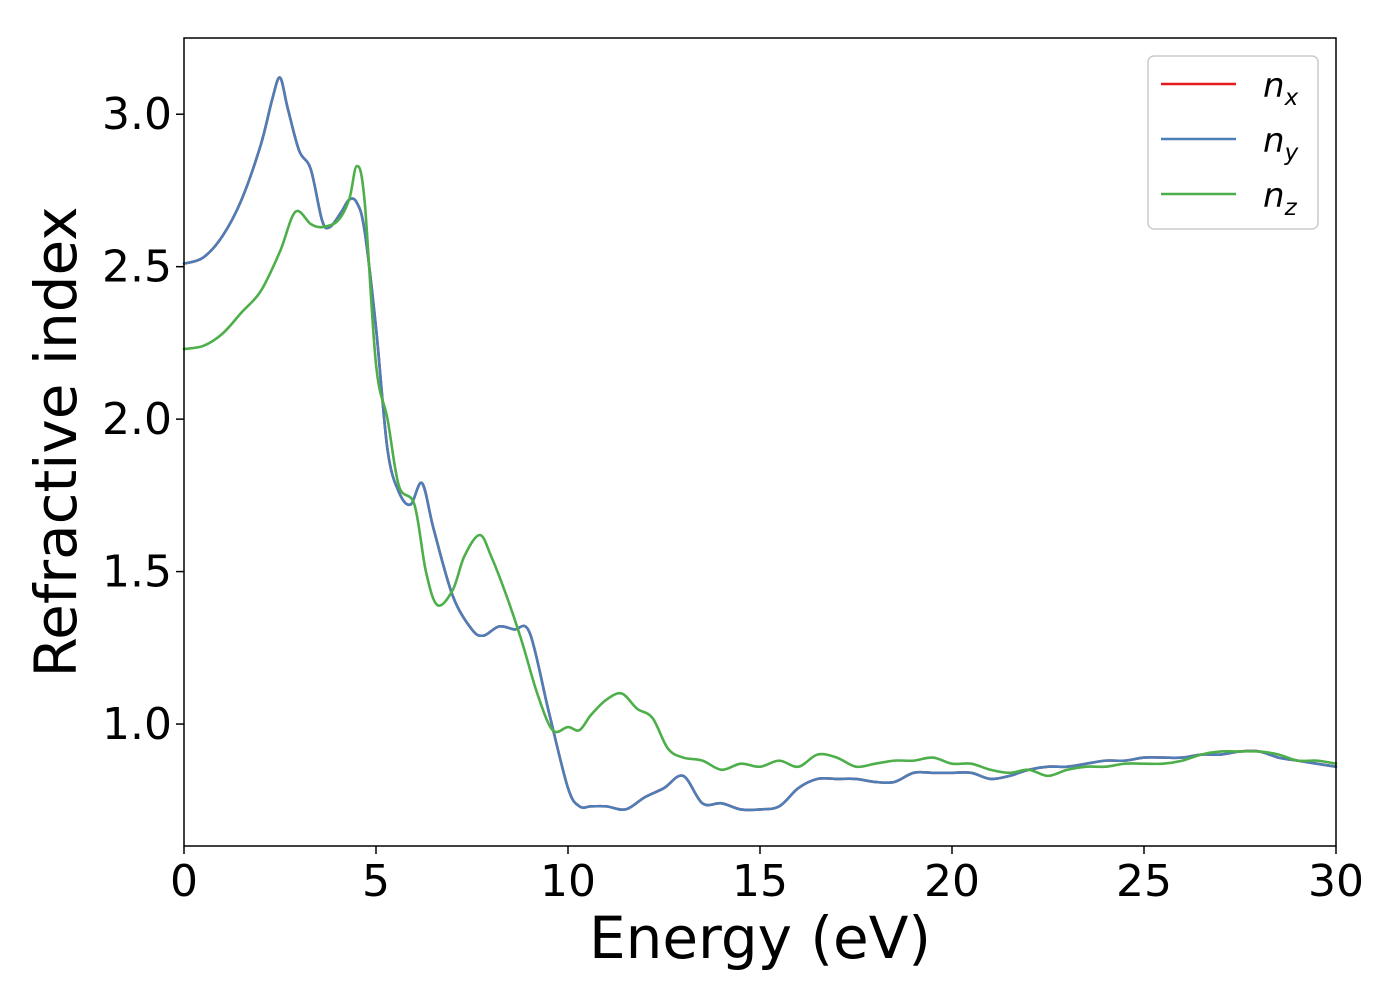  I want to click on x-axis-ticks: 0 5 10 15 20 25 30, so click(767, 876).